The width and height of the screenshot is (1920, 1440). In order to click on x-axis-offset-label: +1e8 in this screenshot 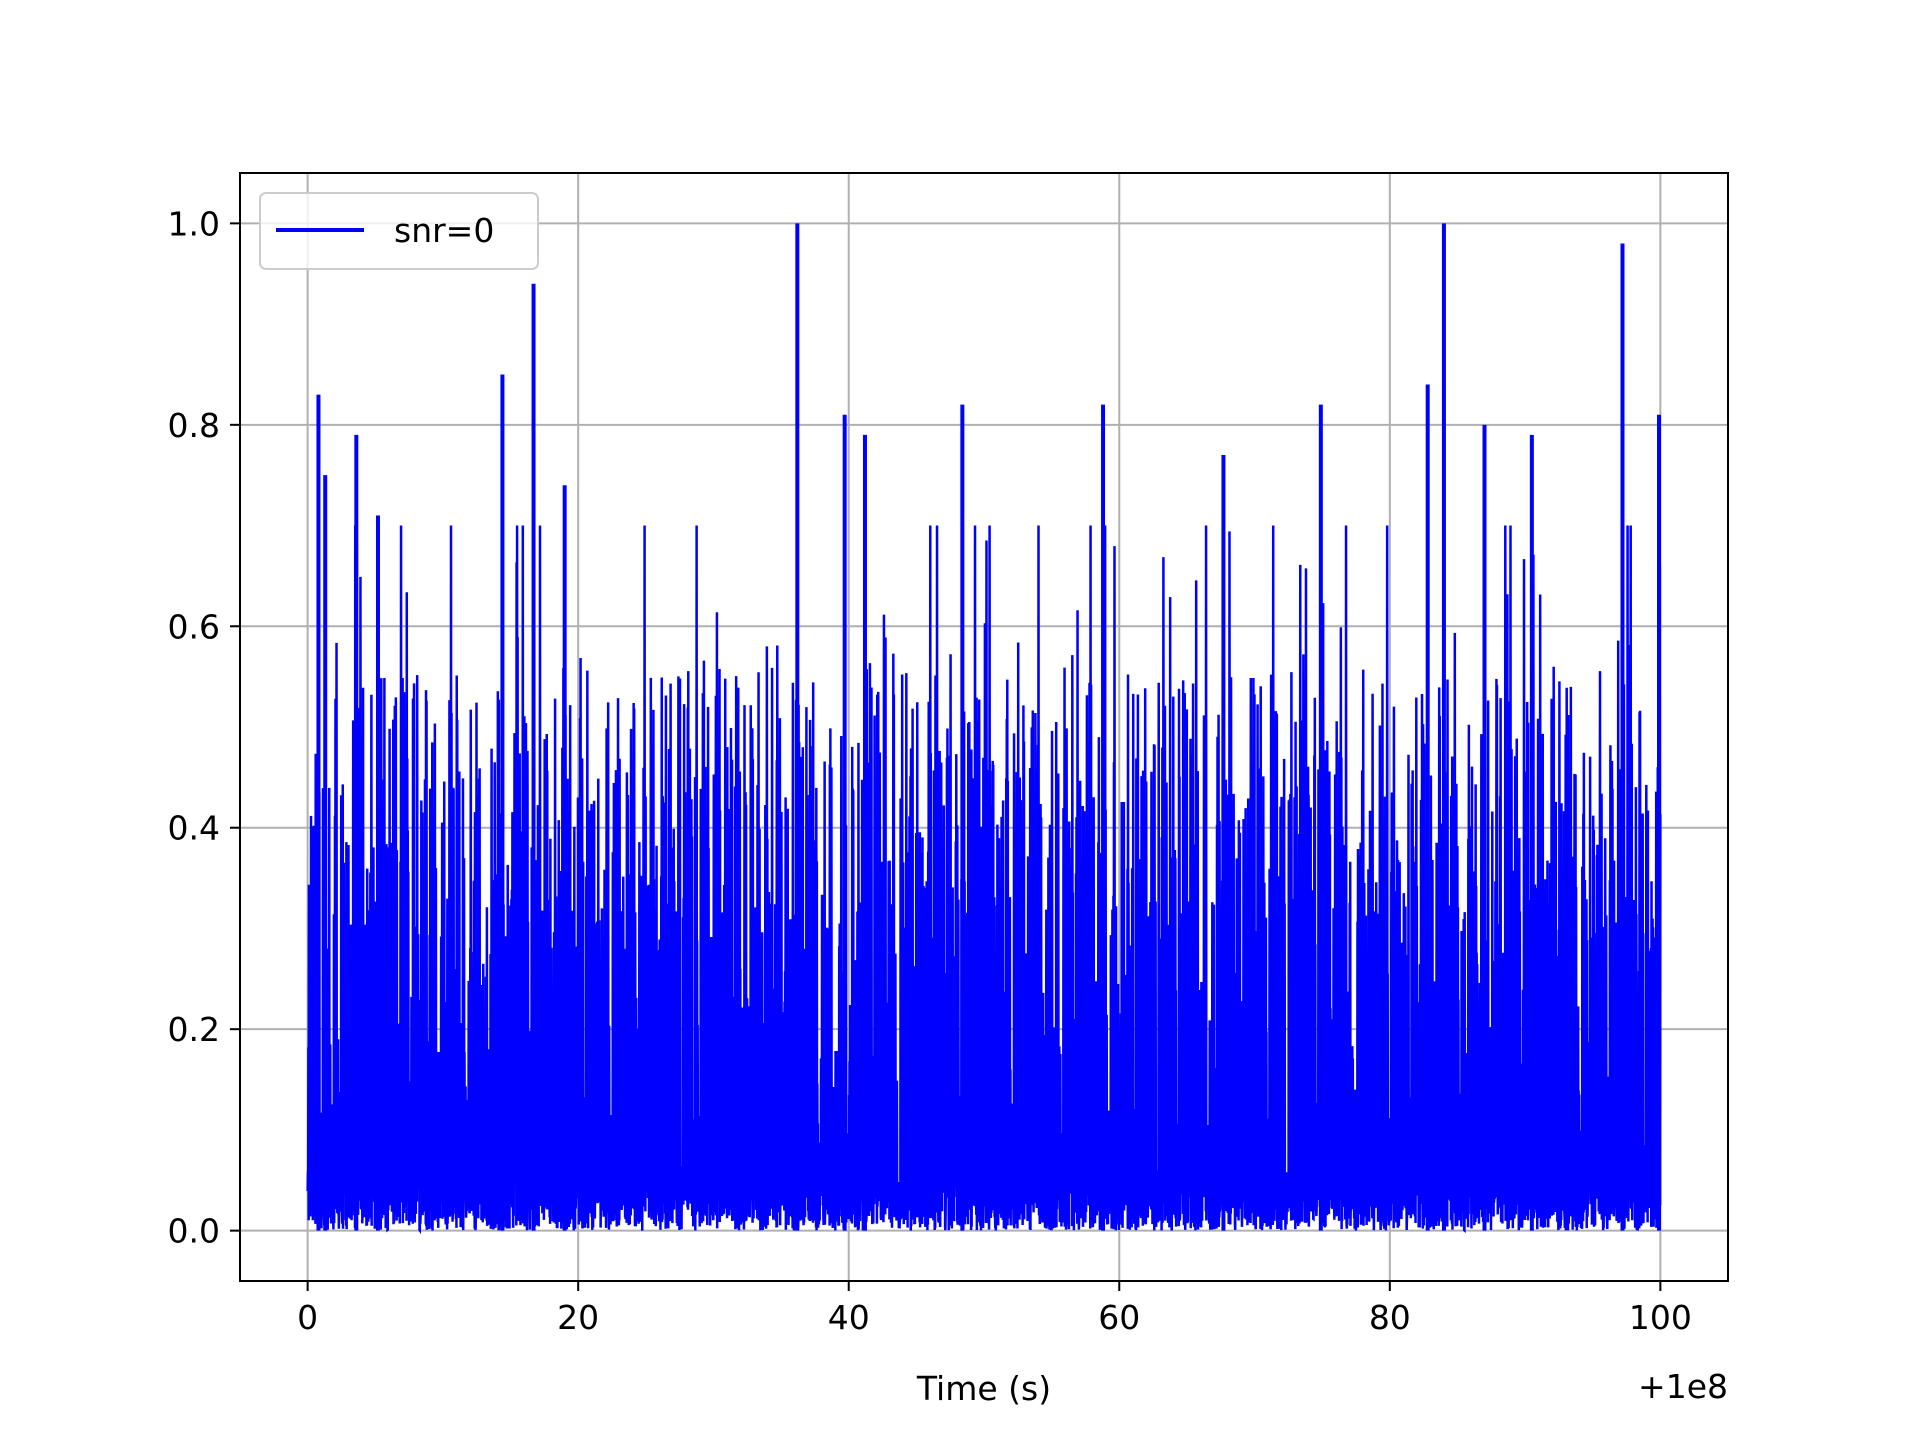, I will do `click(1683, 1386)`.